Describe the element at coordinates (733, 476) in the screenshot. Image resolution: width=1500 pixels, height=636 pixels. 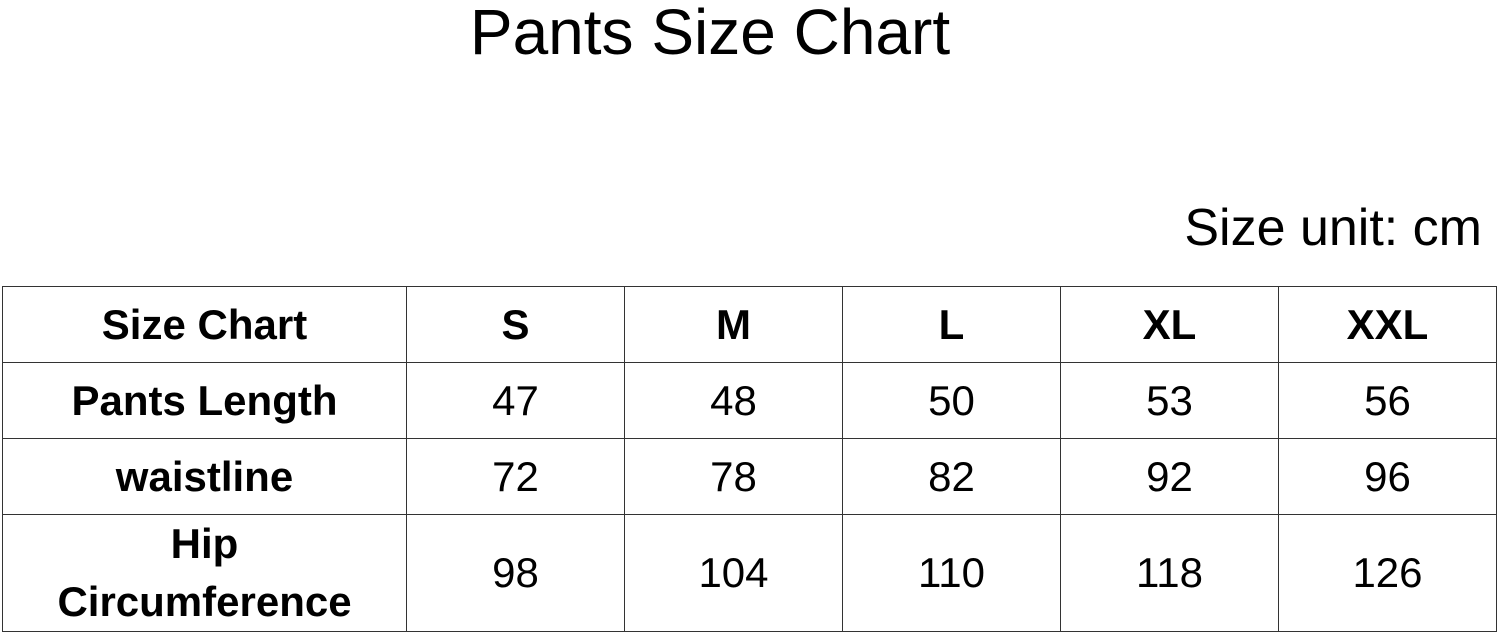
I see `table-cell: 78` at that location.